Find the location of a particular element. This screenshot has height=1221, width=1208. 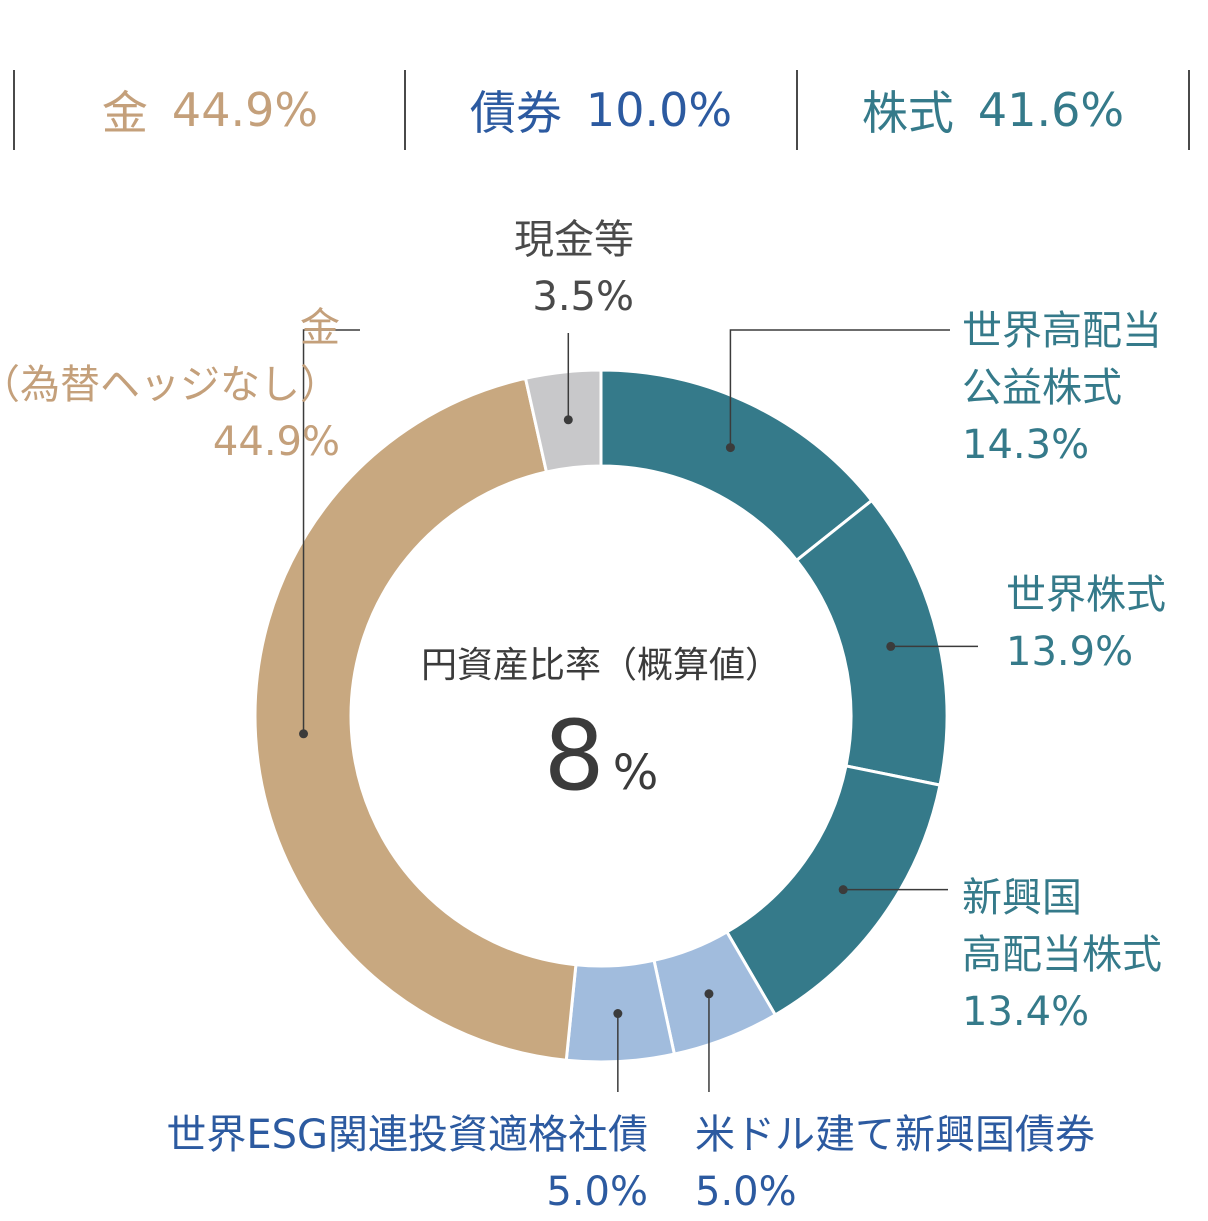

label-gold-unhedged: 金 （為替ヘッジなし） 44.9% is located at coordinates (170, 385).